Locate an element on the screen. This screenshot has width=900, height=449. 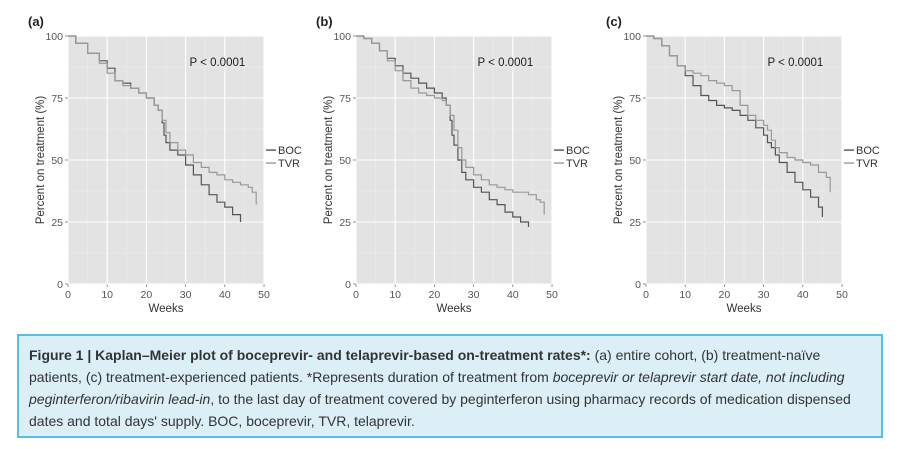
panel-label: (a) is located at coordinates (36, 21).